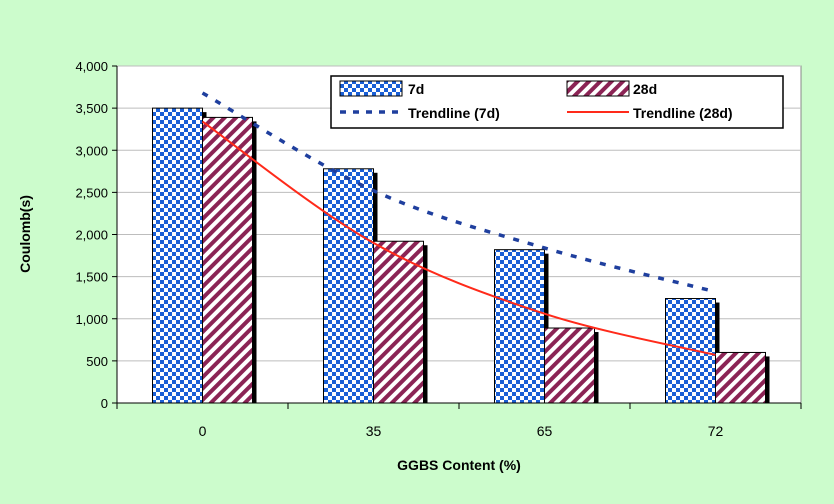 This screenshot has height=504, width=834. What do you see at coordinates (91, 150) in the screenshot?
I see `y-tick-label: 3,000` at bounding box center [91, 150].